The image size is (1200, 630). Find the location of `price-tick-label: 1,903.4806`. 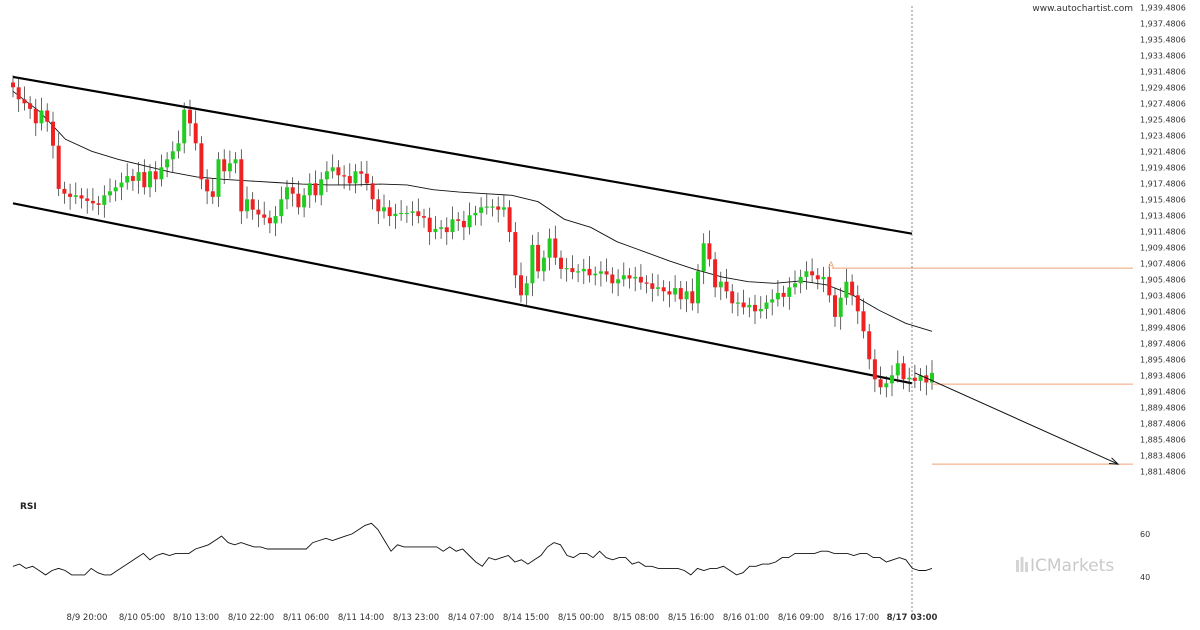

price-tick-label: 1,903.4806 is located at coordinates (1163, 296).